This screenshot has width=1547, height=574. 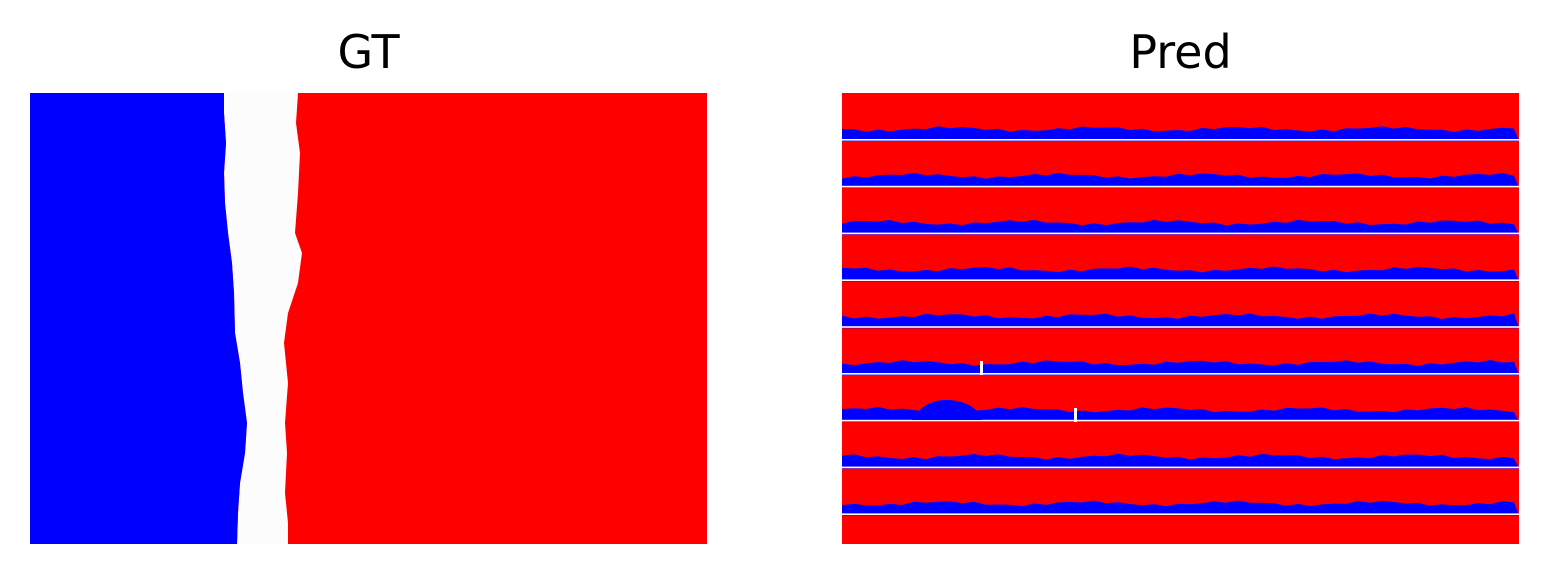 I want to click on pred-panel-title: Pred, so click(x=1180, y=52).